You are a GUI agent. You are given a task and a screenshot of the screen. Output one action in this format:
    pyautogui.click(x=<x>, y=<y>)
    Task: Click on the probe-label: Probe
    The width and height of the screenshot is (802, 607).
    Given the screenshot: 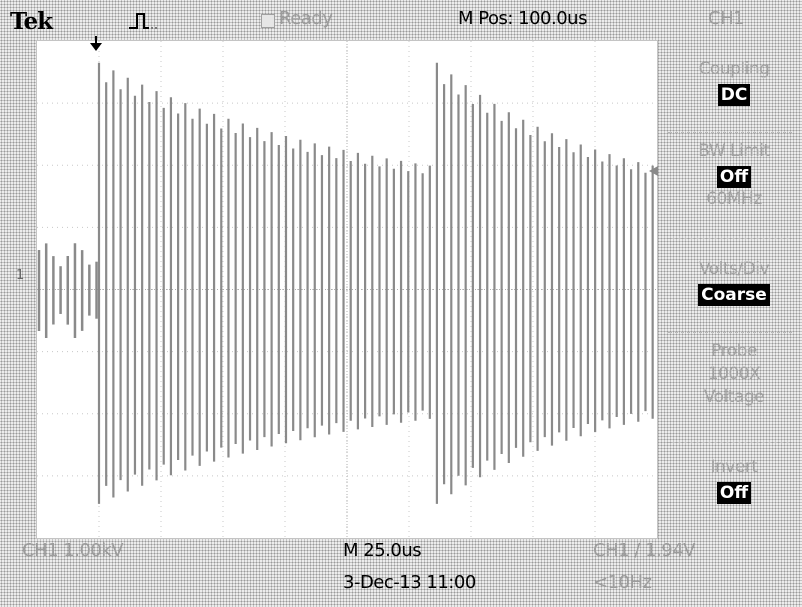 What is the action you would take?
    pyautogui.click(x=734, y=351)
    